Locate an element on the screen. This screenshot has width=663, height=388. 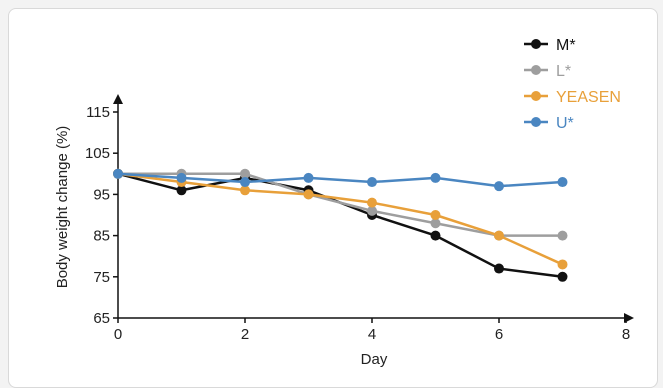
legend-item: L* is located at coordinates (547, 71).